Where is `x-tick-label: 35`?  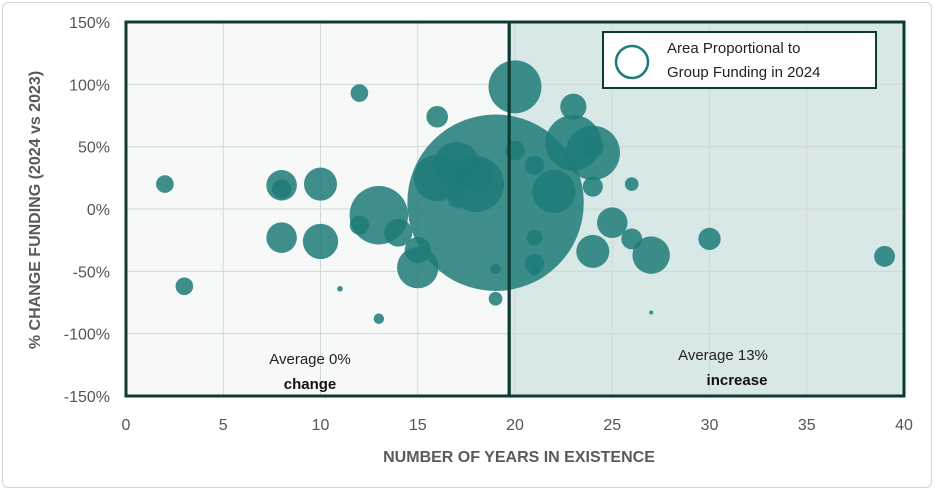 x-tick-label: 35 is located at coordinates (807, 425).